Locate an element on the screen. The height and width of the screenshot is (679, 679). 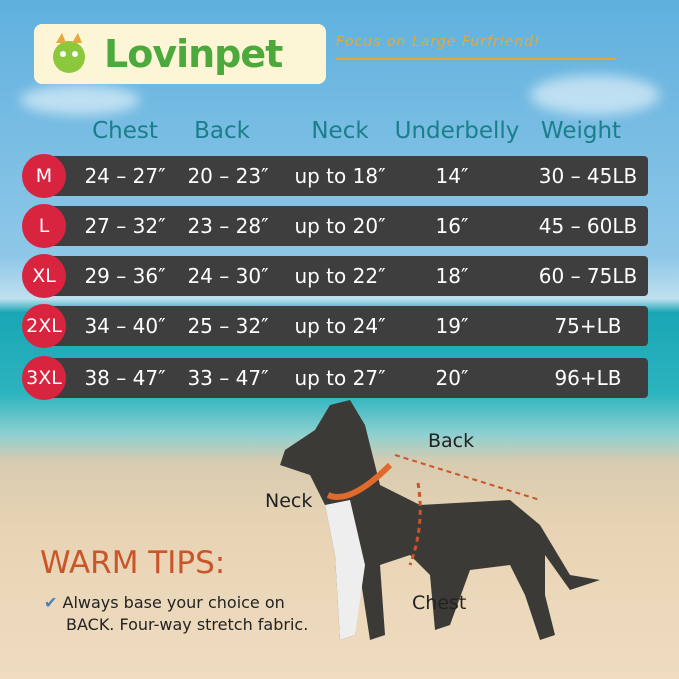
size-cell: 96+LB is located at coordinates (588, 378).